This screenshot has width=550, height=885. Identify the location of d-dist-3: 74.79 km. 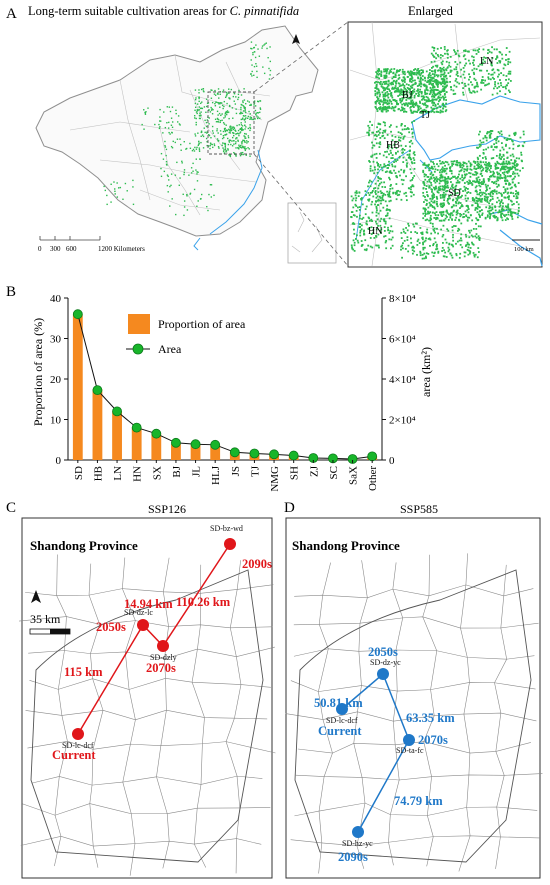
(418, 801).